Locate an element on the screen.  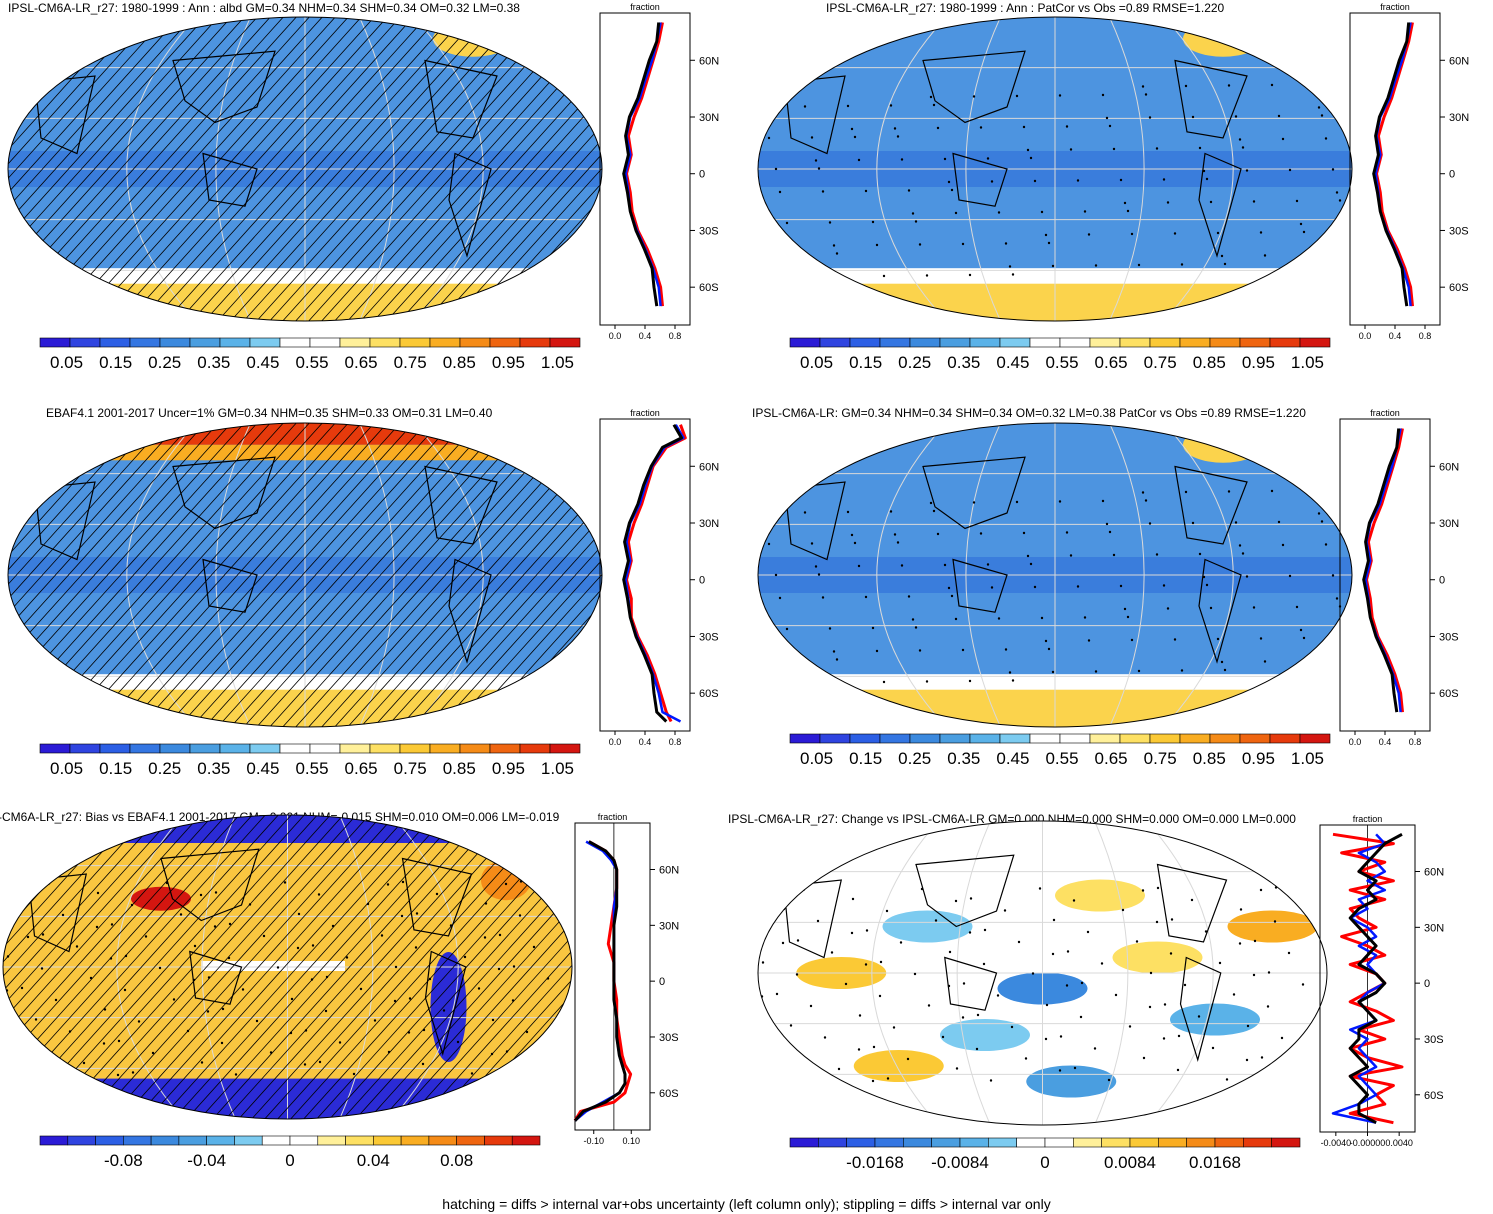
x-tick-label: 0.10 is located at coordinates (631, 1141).